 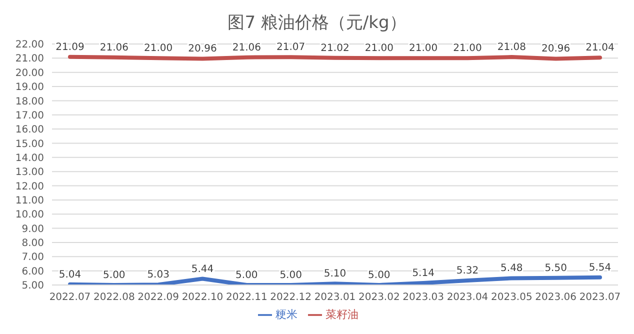 I want to click on data-label: 5.44, so click(x=202, y=269).